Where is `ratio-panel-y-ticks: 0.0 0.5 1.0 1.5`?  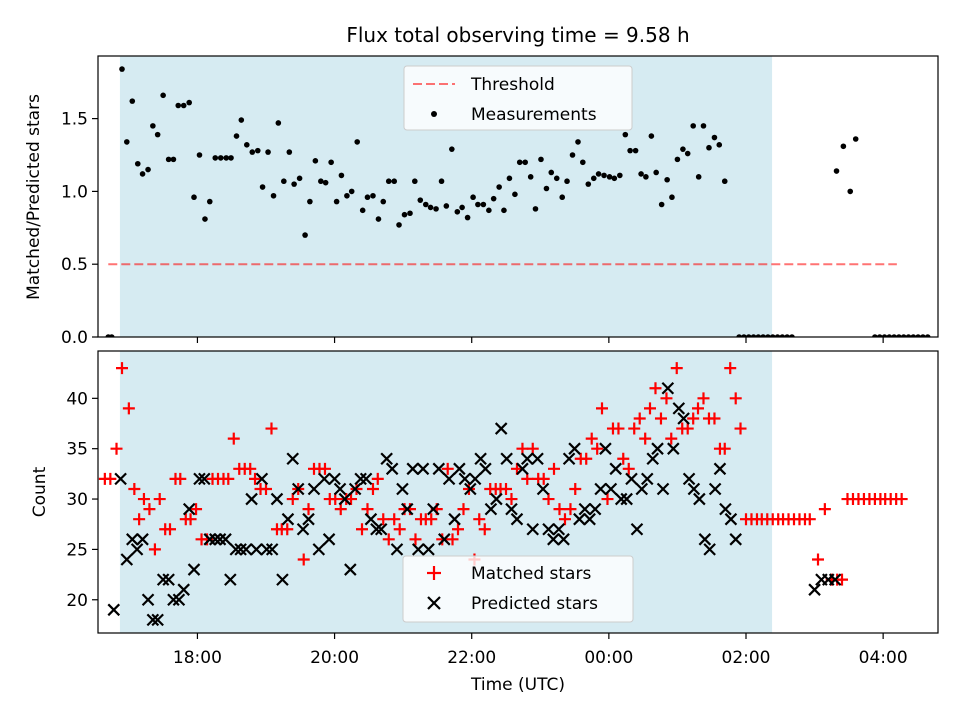
ratio-panel-y-ticks: 0.0 0.5 1.0 1.5 is located at coordinates (79, 229).